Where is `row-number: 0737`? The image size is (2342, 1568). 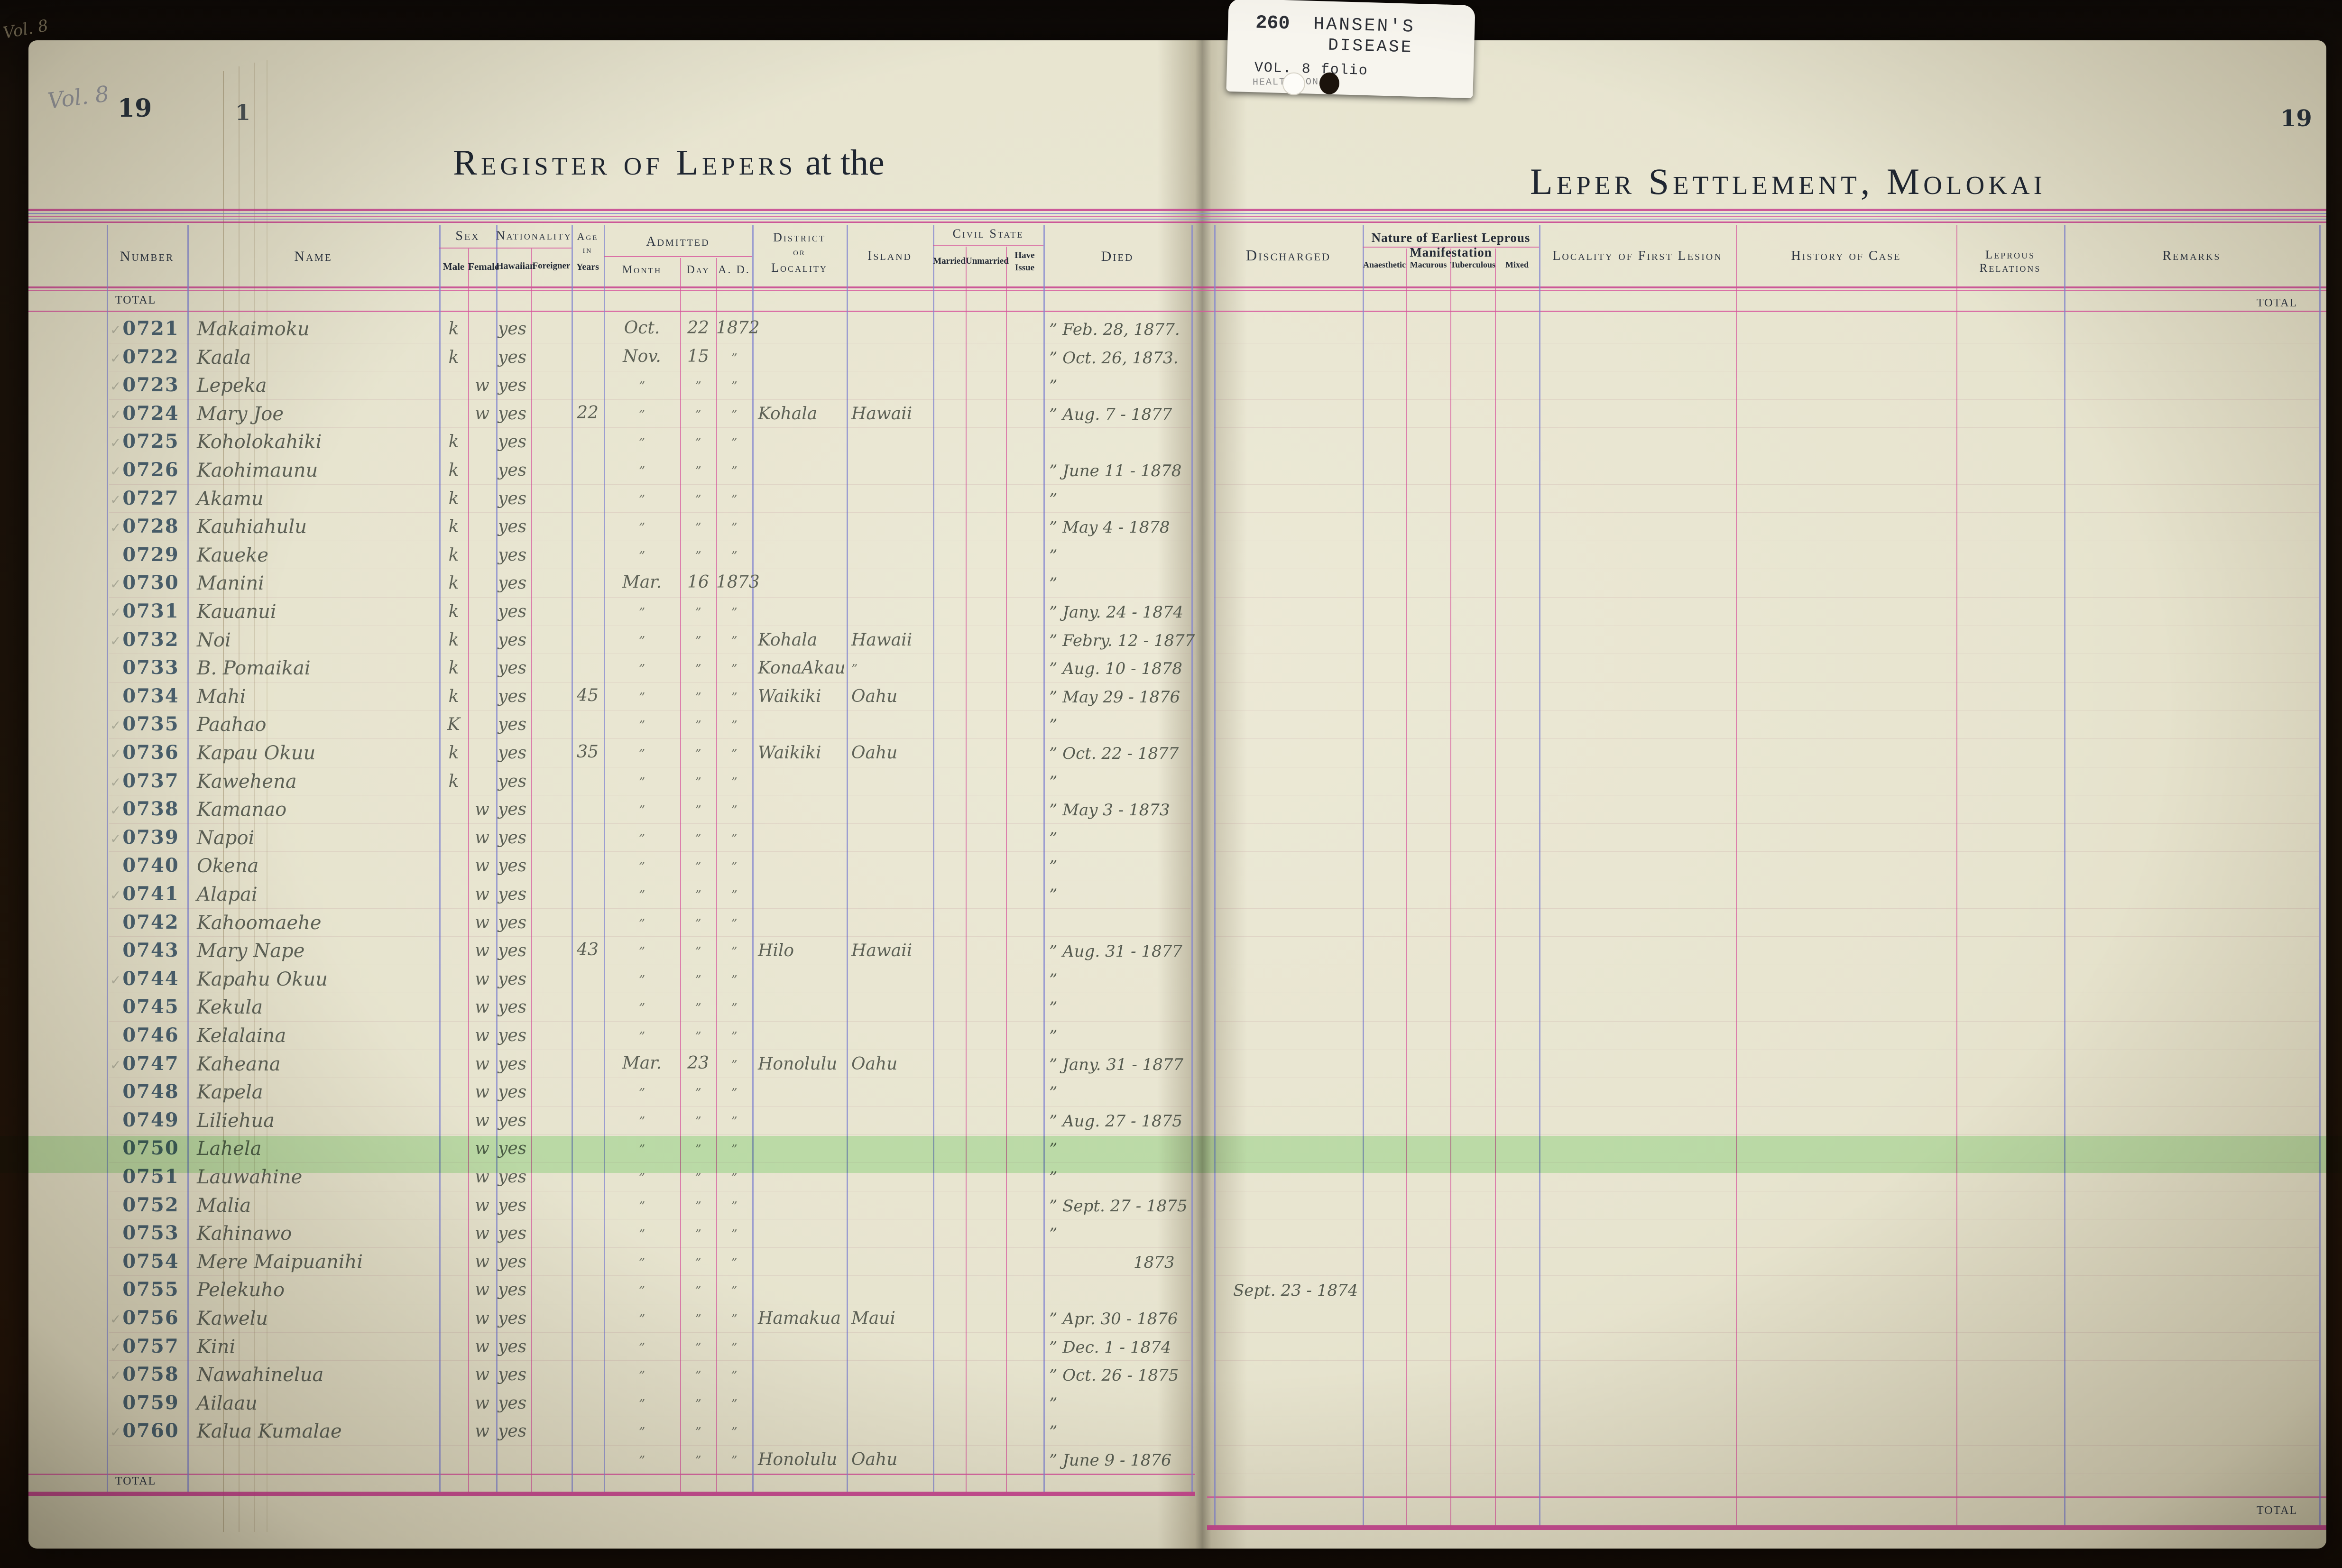 row-number: 0737 is located at coordinates (150, 780).